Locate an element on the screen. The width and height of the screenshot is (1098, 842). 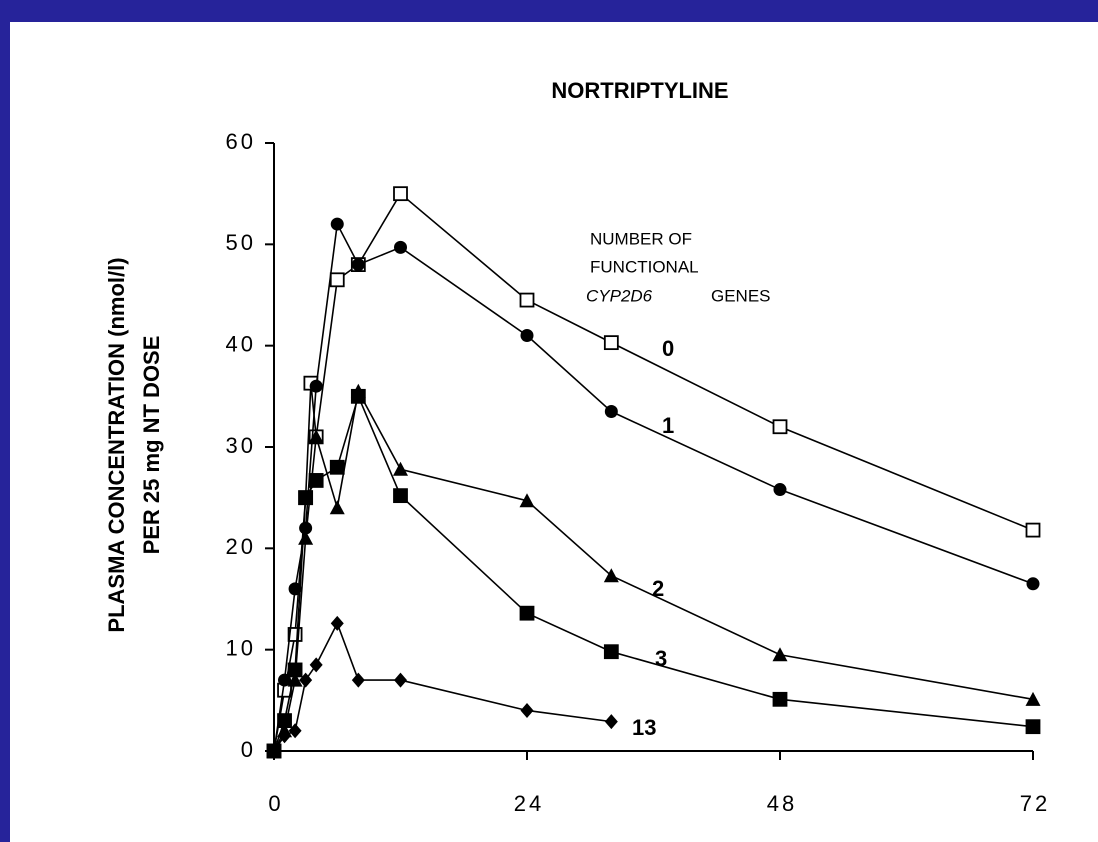
series-label: 13 is located at coordinates (644, 727).